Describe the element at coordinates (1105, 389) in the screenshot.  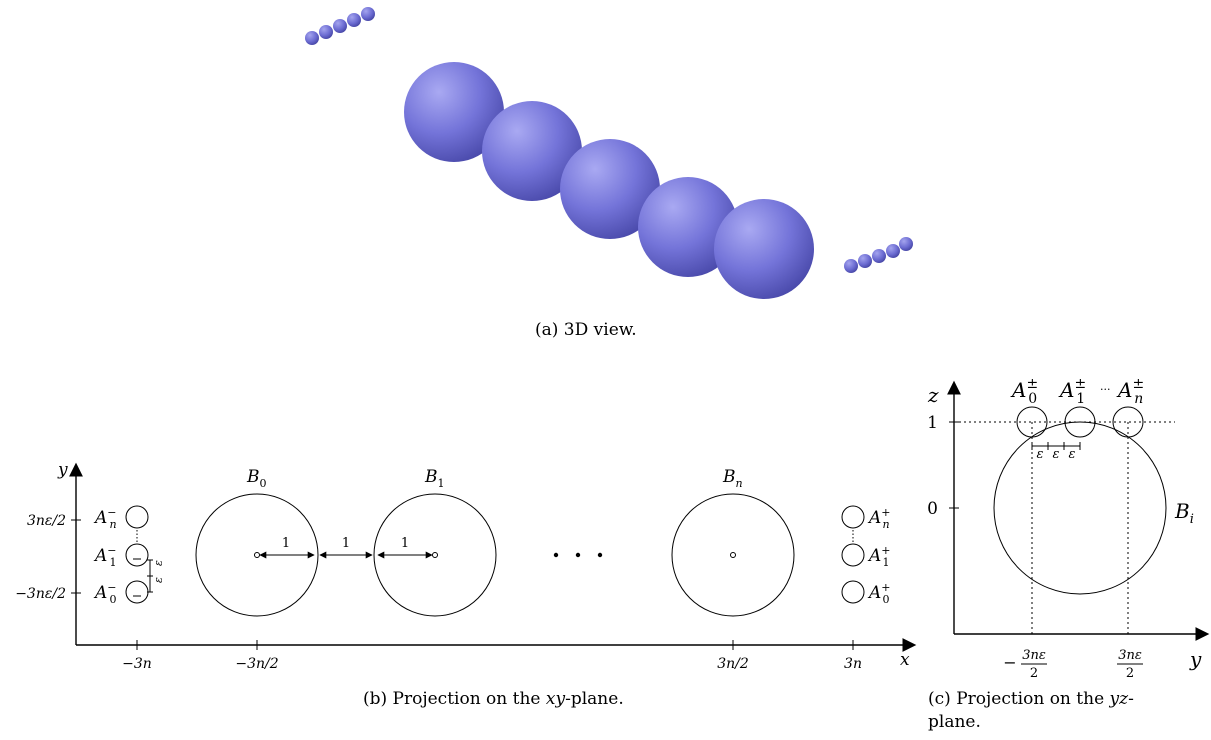
I see `top-dots: ···` at that location.